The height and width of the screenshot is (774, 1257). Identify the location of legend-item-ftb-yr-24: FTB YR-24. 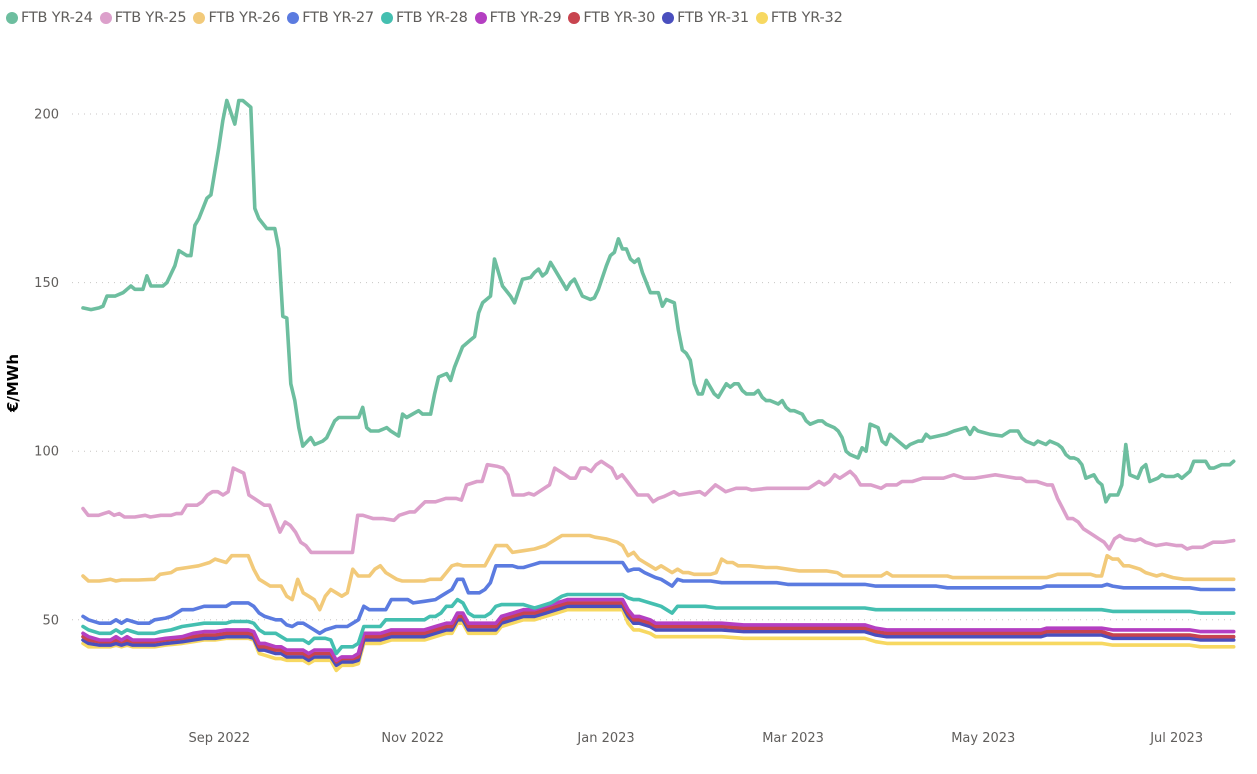
(49, 18).